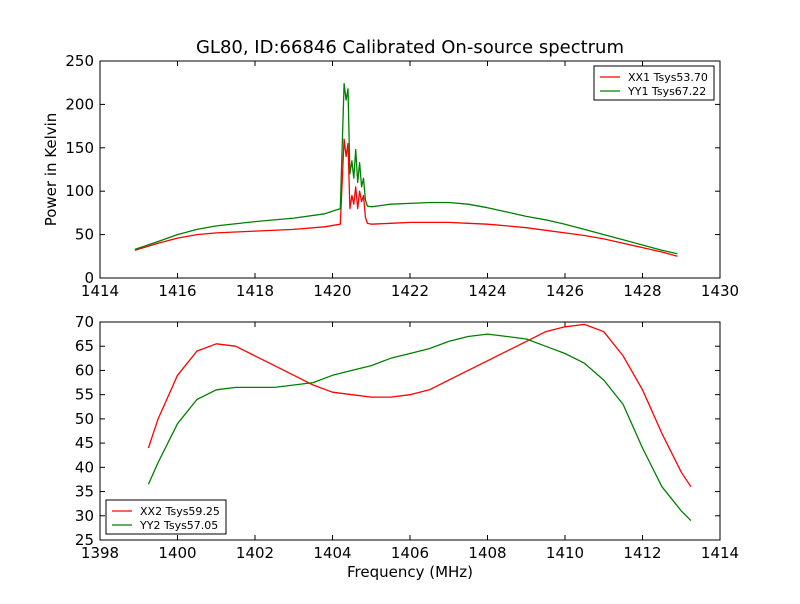  What do you see at coordinates (89, 278) in the screenshot?
I see `chart1-y-tick-label: 0` at bounding box center [89, 278].